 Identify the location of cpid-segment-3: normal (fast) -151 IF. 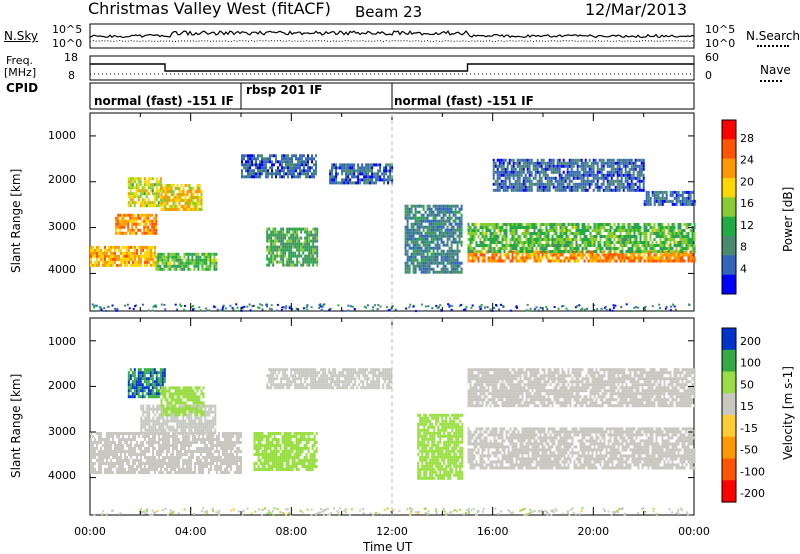
(464, 101).